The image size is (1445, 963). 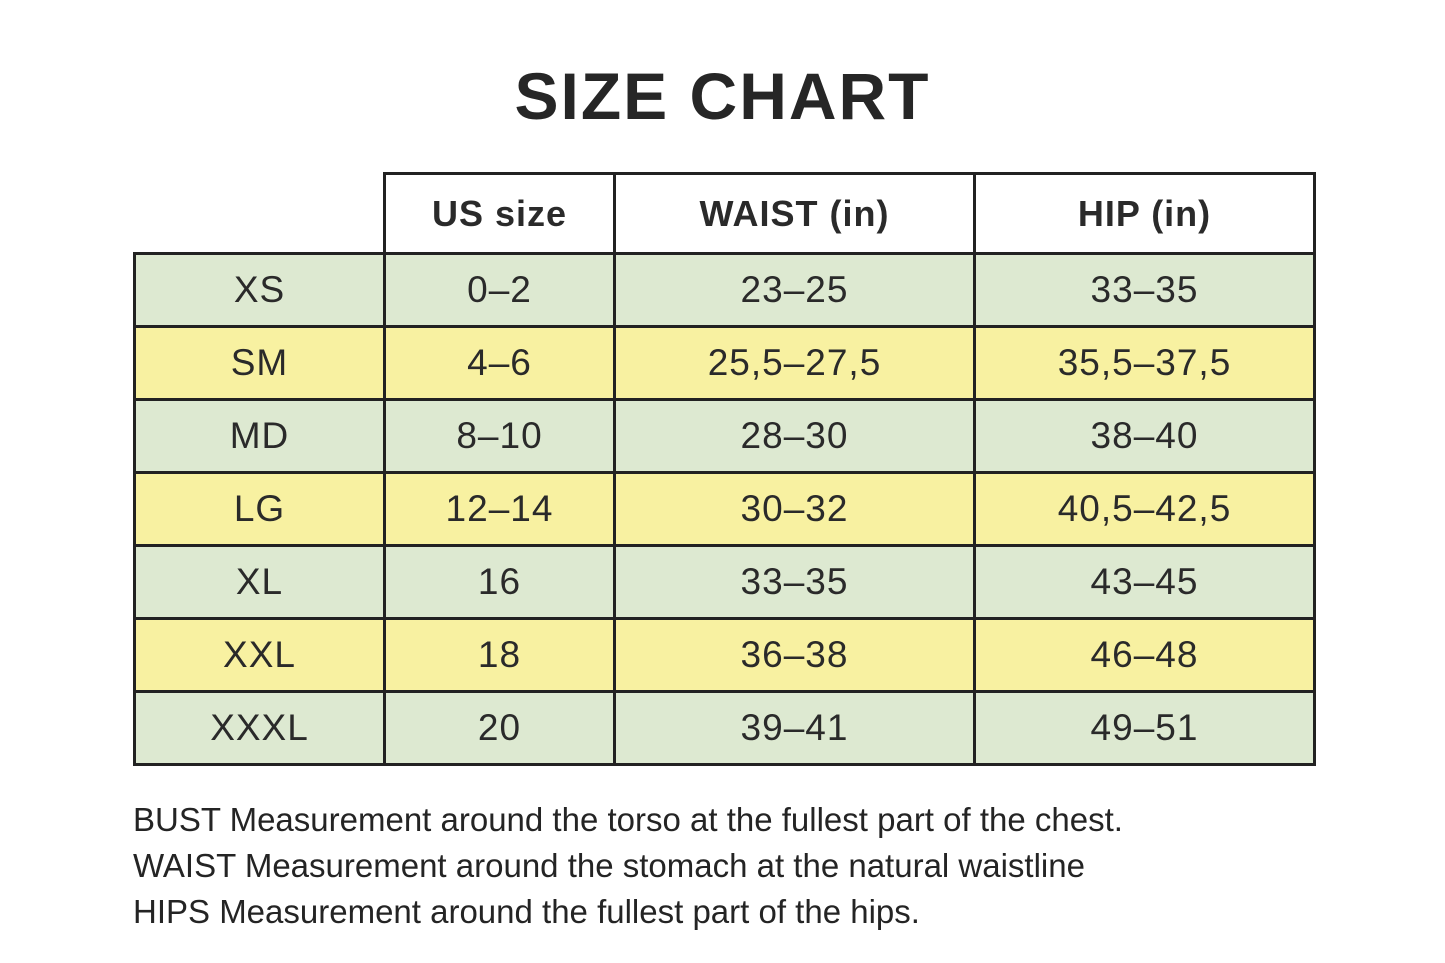 I want to click on hip-value: 38–40, so click(x=1144, y=436).